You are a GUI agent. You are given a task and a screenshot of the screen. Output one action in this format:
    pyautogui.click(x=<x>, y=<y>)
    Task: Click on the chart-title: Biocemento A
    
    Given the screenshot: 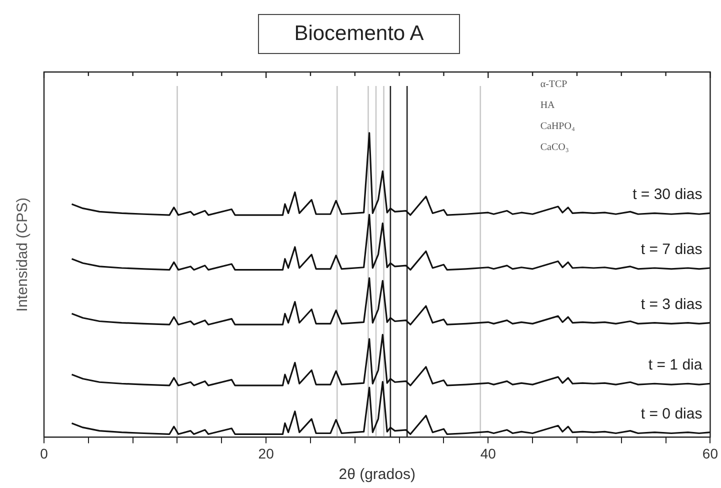 What is the action you would take?
    pyautogui.click(x=359, y=34)
    